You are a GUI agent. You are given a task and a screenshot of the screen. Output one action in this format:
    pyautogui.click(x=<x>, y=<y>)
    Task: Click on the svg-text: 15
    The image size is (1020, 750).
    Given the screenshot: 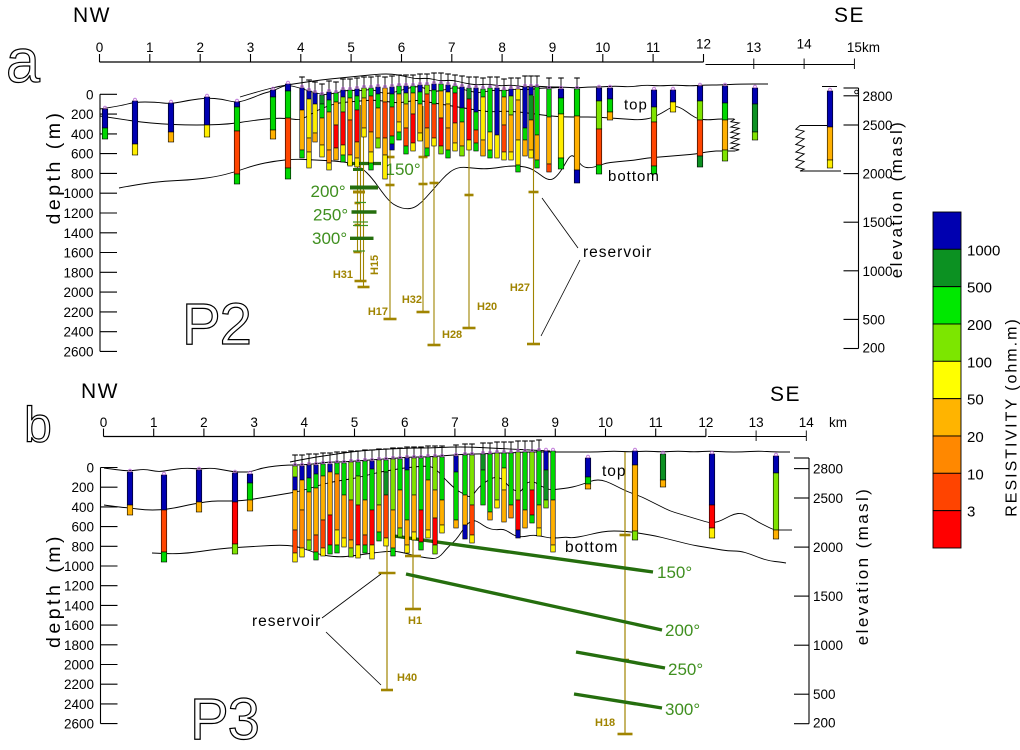 What is the action you would take?
    pyautogui.click(x=854, y=47)
    